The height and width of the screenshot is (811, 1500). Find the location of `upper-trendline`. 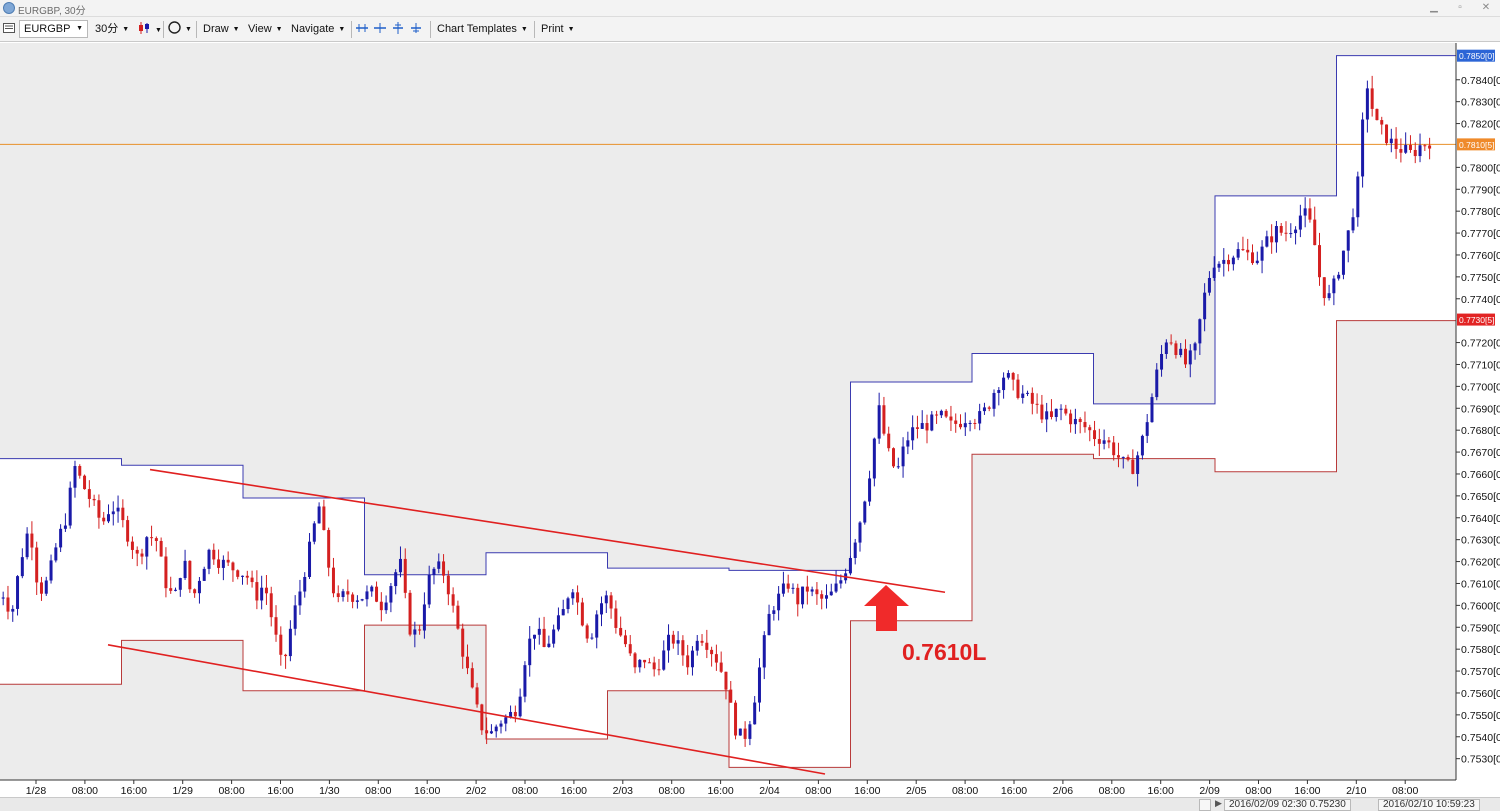

upper-trendline is located at coordinates (547, 531).